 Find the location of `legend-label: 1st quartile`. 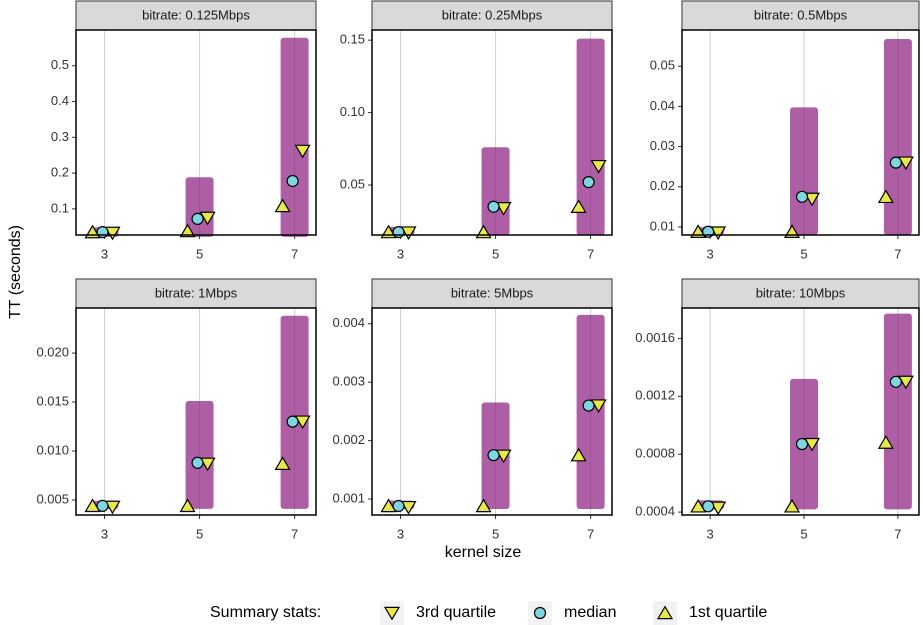

legend-label: 1st quartile is located at coordinates (728, 612).